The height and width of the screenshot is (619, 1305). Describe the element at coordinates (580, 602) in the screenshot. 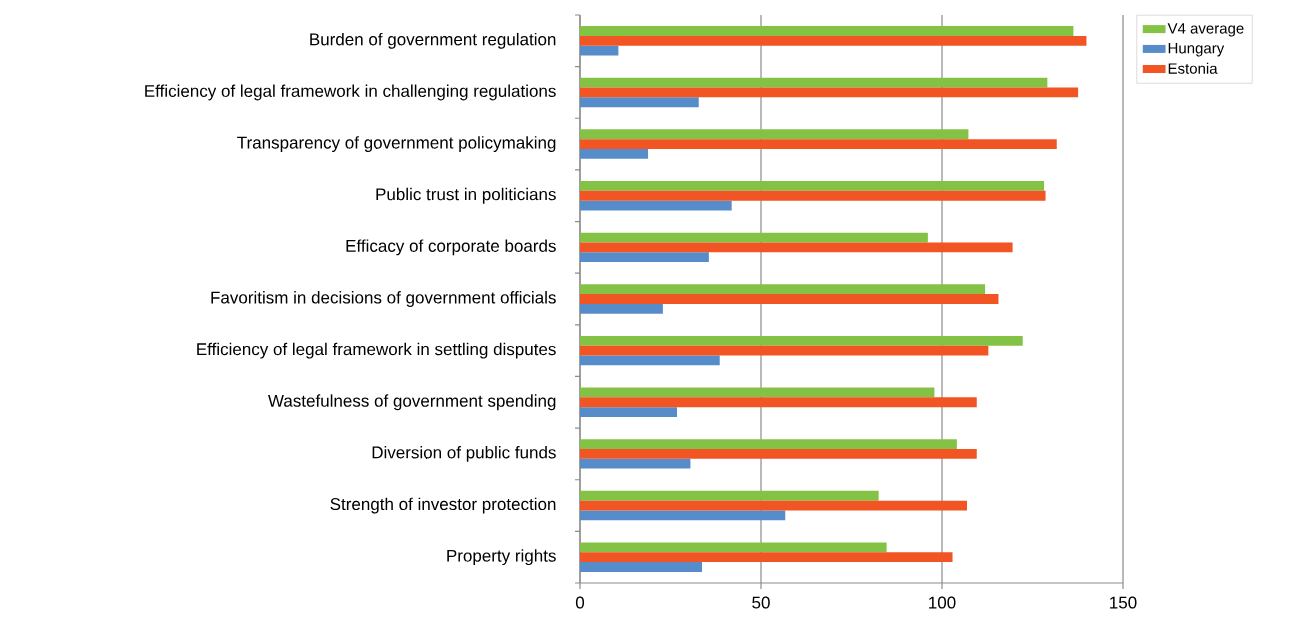

I see `x-tick-label: 0` at that location.